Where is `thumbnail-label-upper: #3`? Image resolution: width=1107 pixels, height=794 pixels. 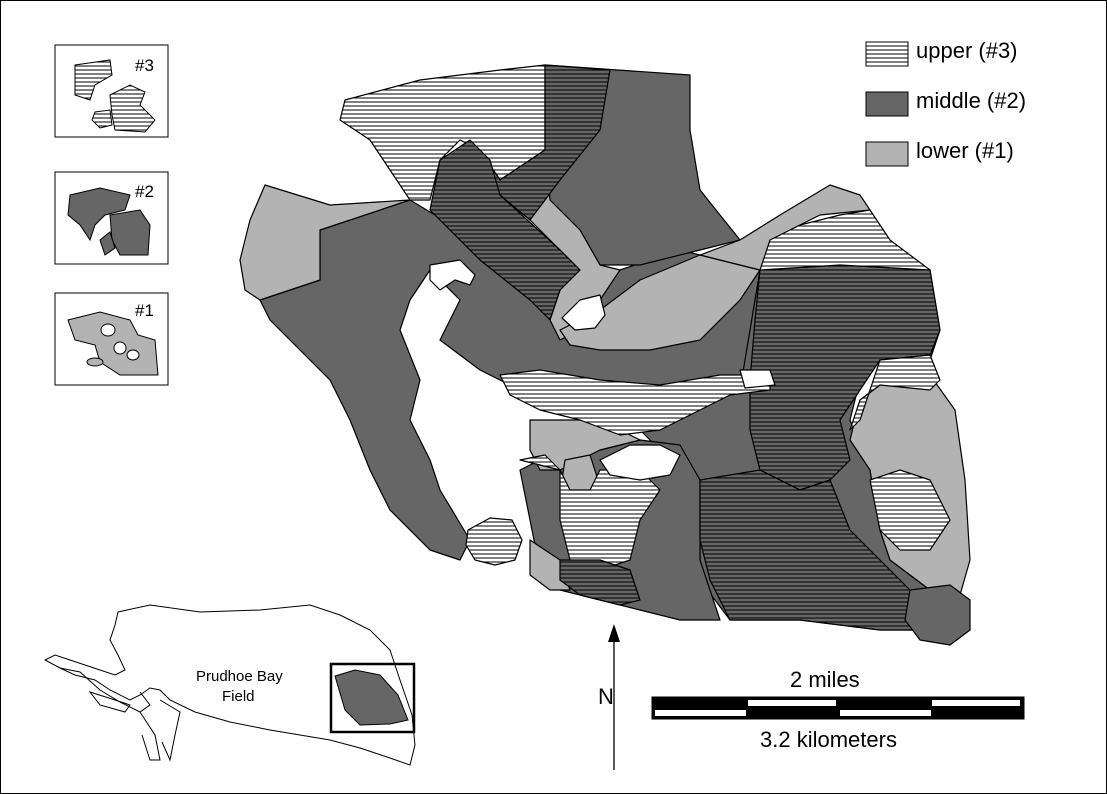 thumbnail-label-upper: #3 is located at coordinates (144, 65).